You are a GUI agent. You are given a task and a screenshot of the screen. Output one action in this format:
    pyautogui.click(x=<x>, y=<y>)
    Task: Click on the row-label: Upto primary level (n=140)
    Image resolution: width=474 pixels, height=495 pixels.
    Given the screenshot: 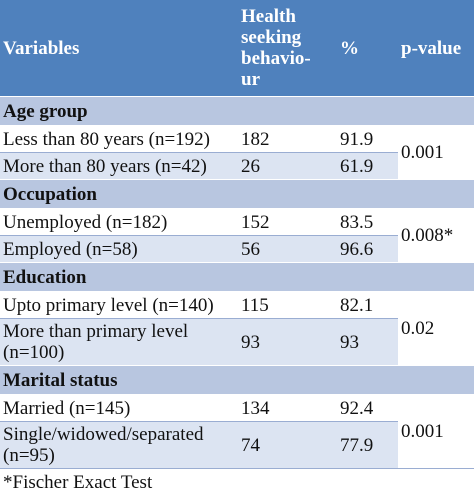 What is the action you would take?
    pyautogui.click(x=119, y=305)
    